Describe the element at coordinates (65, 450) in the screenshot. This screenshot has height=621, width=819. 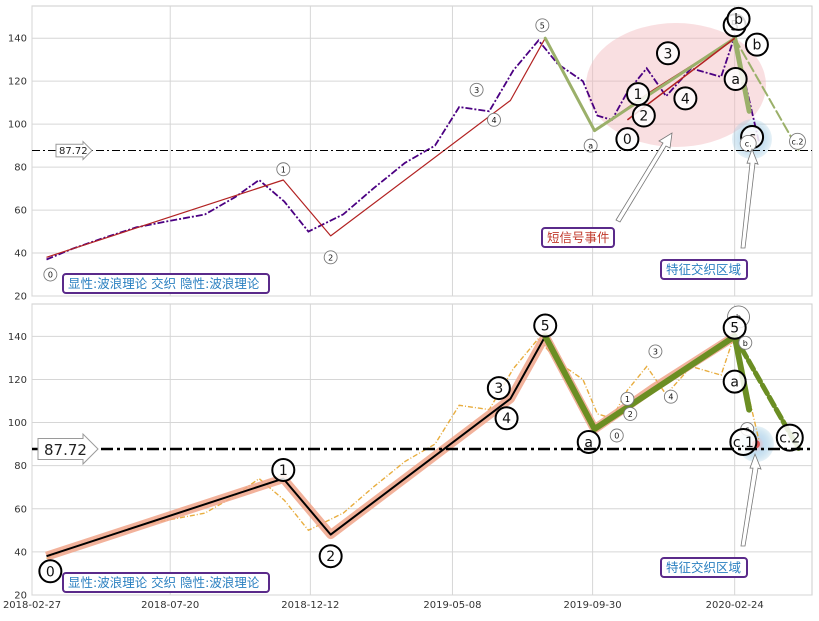
I see `reference-value-label: 87.72` at that location.